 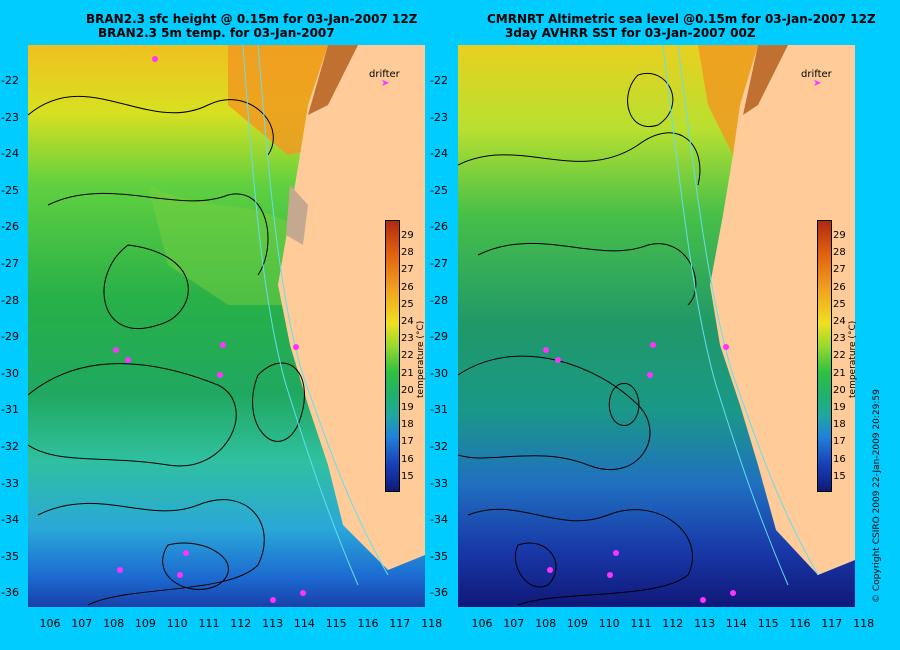 What do you see at coordinates (630, 33) in the screenshot?
I see `right-title-line2: 3day AVHRR SST for 03-Jan-2007 00Z` at bounding box center [630, 33].